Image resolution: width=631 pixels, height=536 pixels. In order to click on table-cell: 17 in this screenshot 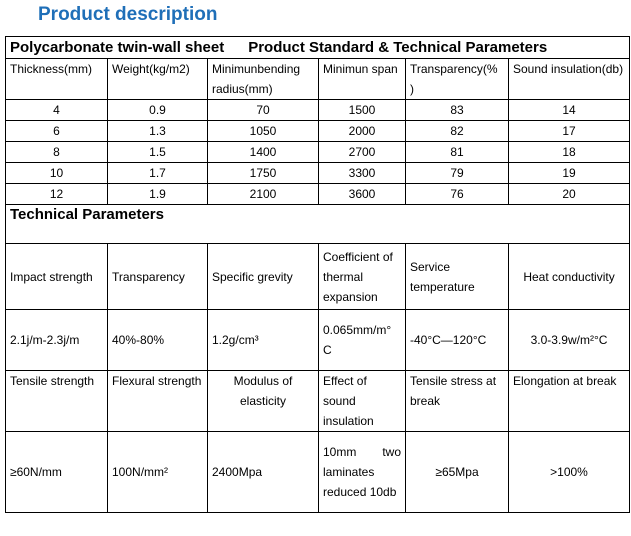, I will do `click(569, 131)`.